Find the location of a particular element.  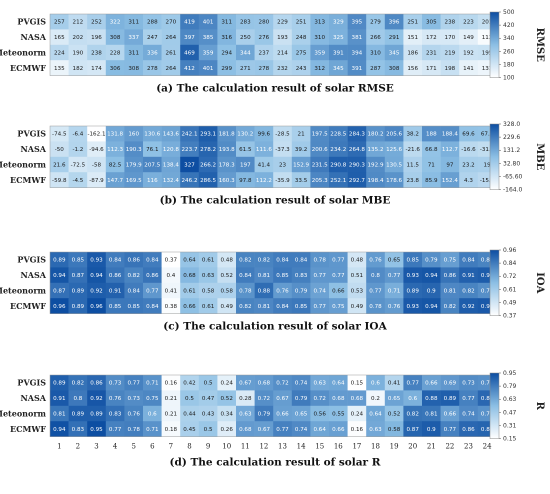

cell-label: 174 is located at coordinates (96, 69).